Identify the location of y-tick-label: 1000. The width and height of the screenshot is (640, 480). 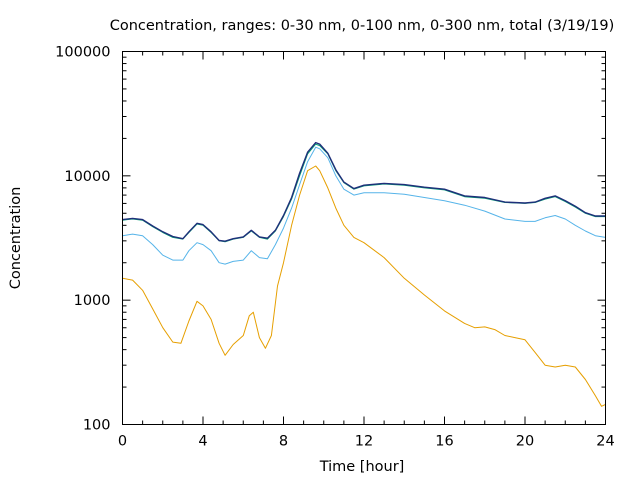
(92, 301).